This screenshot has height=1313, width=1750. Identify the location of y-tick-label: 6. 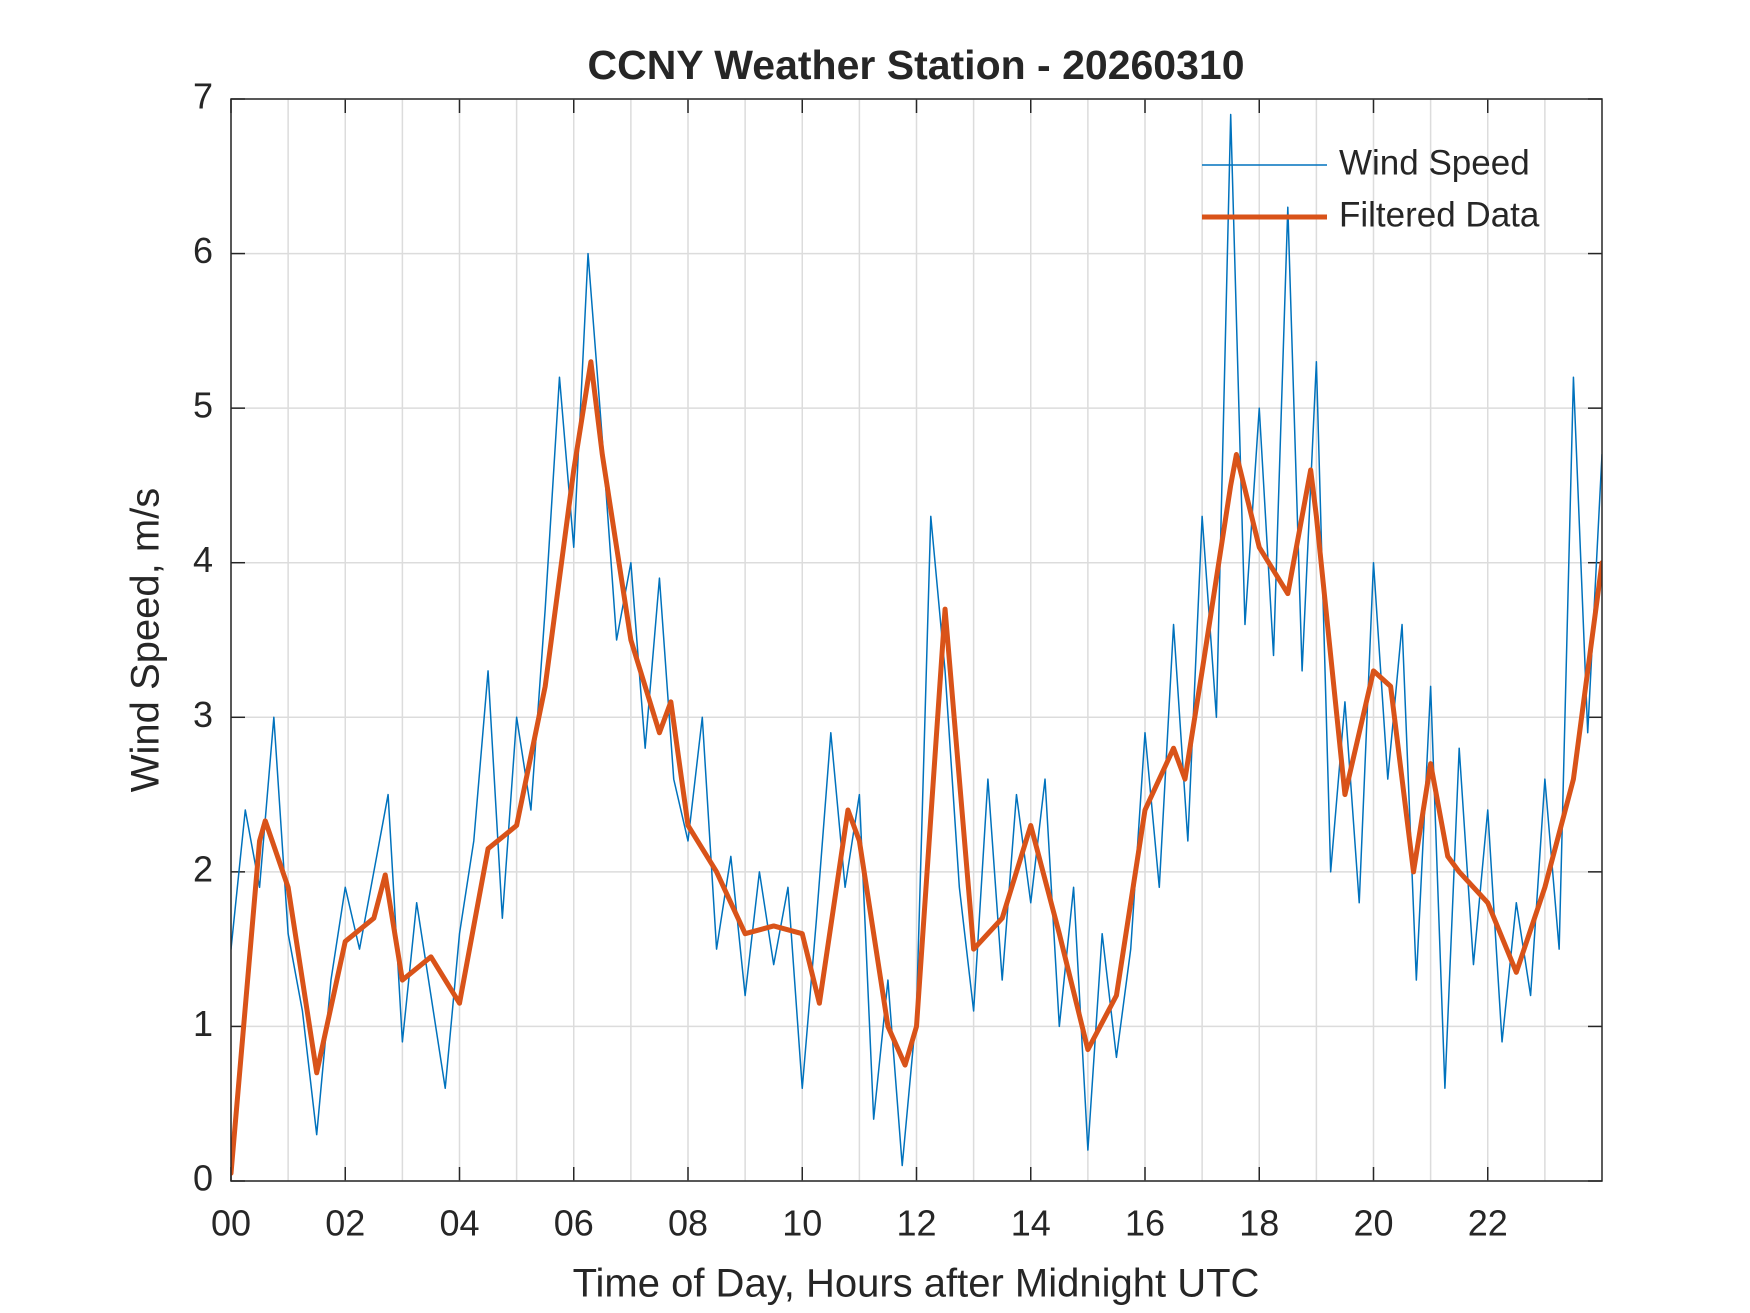
(203, 250).